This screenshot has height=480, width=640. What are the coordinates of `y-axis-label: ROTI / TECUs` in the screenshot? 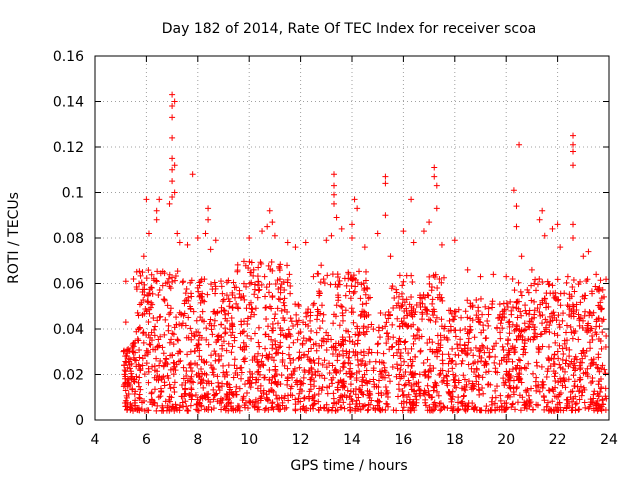 It's located at (14, 238).